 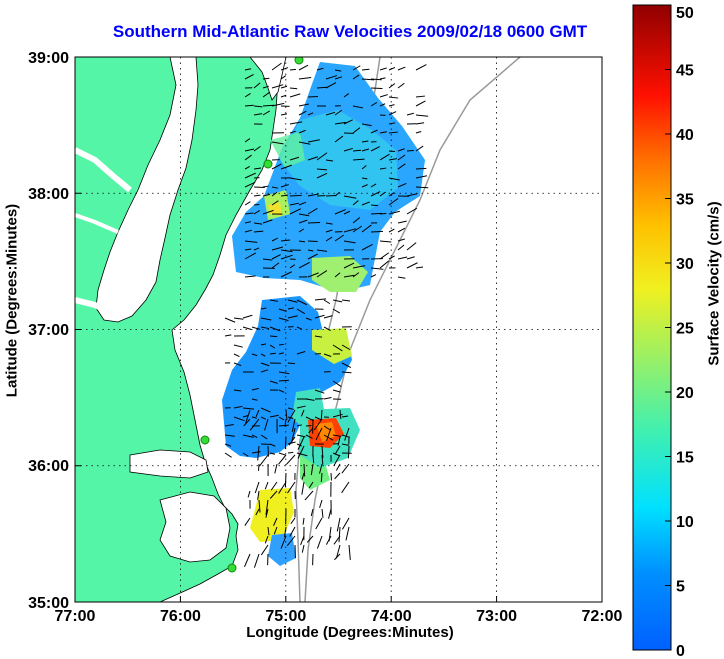 What do you see at coordinates (685, 393) in the screenshot?
I see `colorbar-tick-label: 20` at bounding box center [685, 393].